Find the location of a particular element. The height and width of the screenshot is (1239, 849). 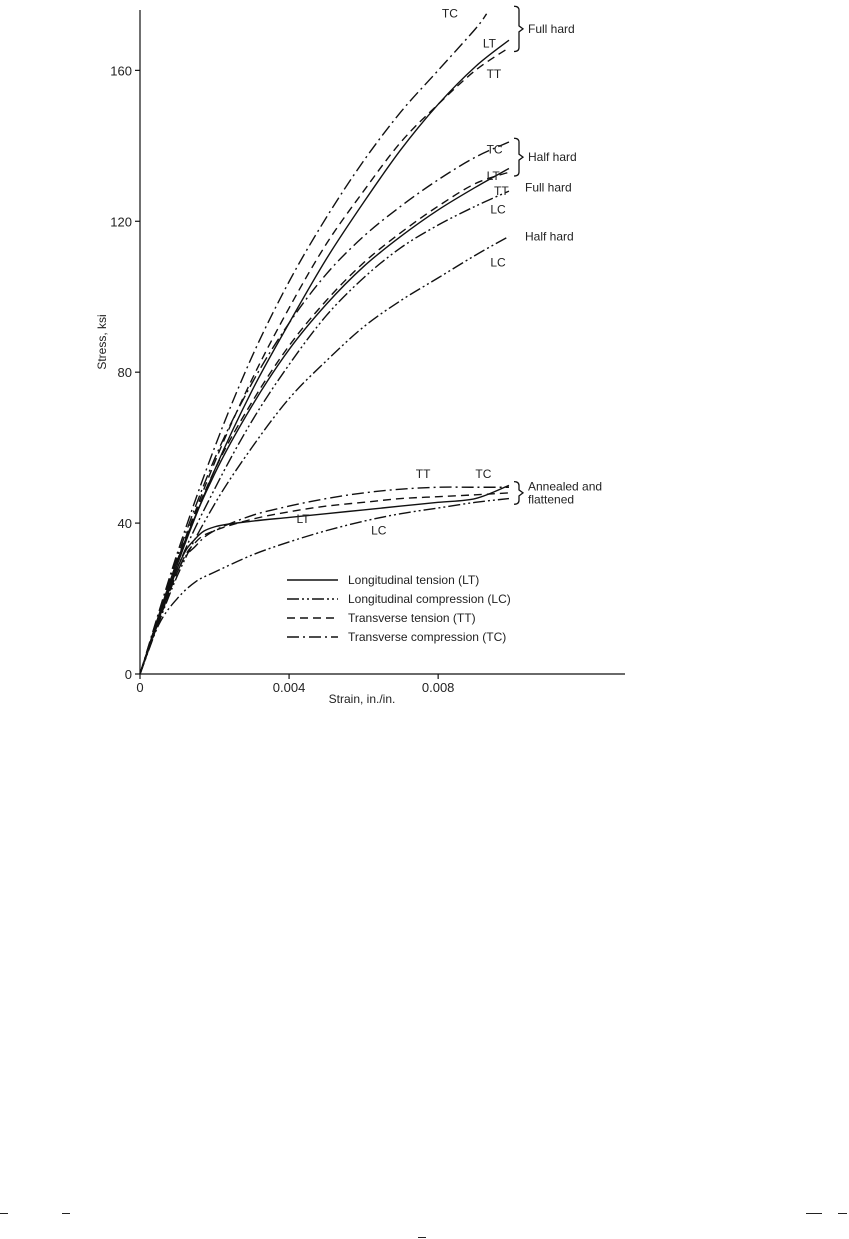

y-tick-label: 0 is located at coordinates (128, 674).